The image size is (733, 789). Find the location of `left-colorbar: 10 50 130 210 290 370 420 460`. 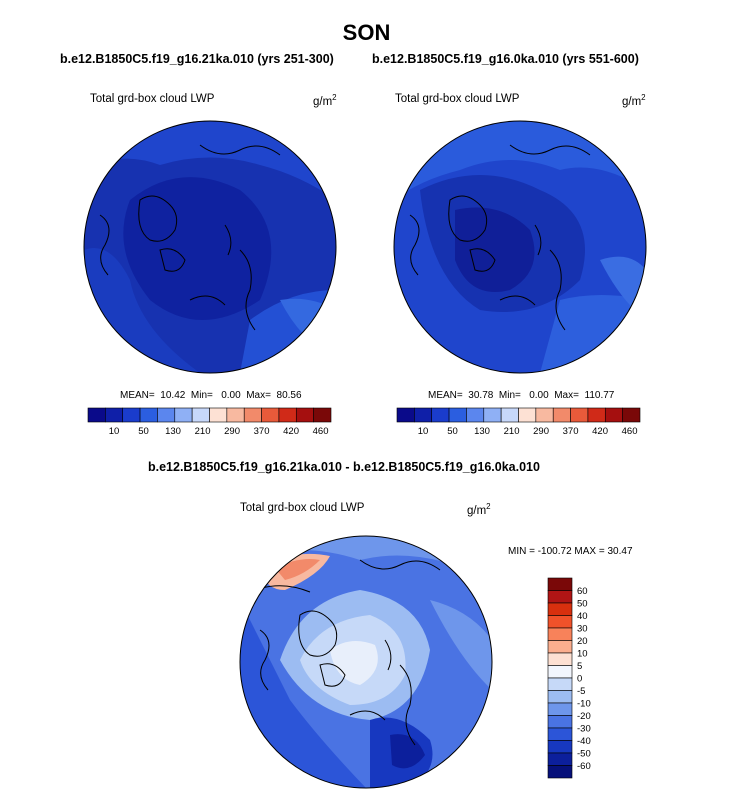

left-colorbar: 10 50 130 210 290 370 420 460 is located at coordinates (209, 422).